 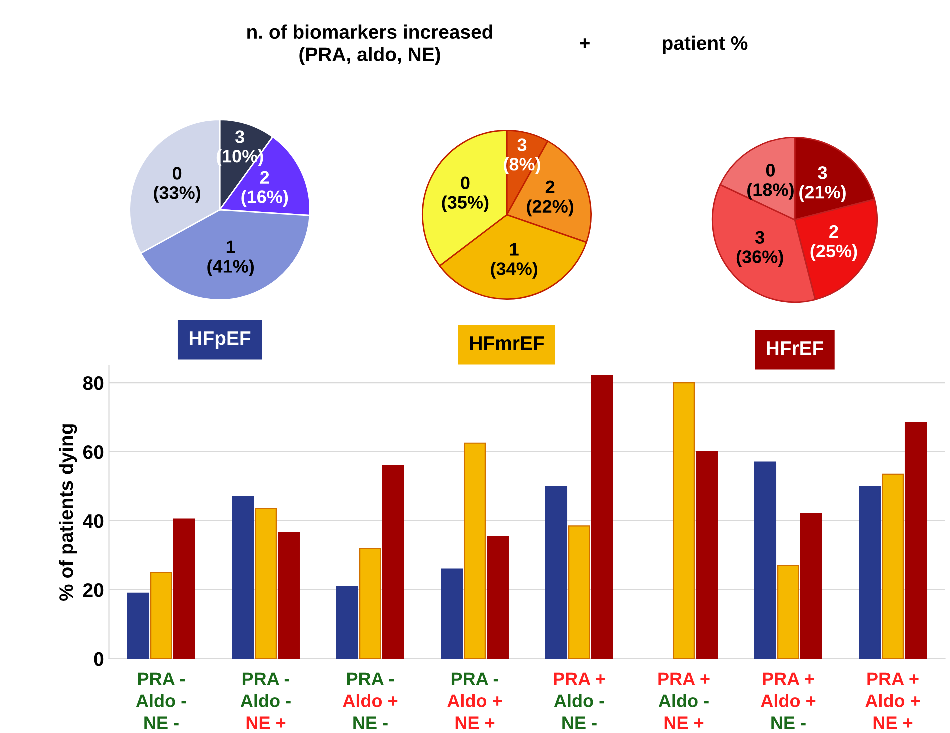 I want to click on data-label: (16%), so click(x=265, y=199).